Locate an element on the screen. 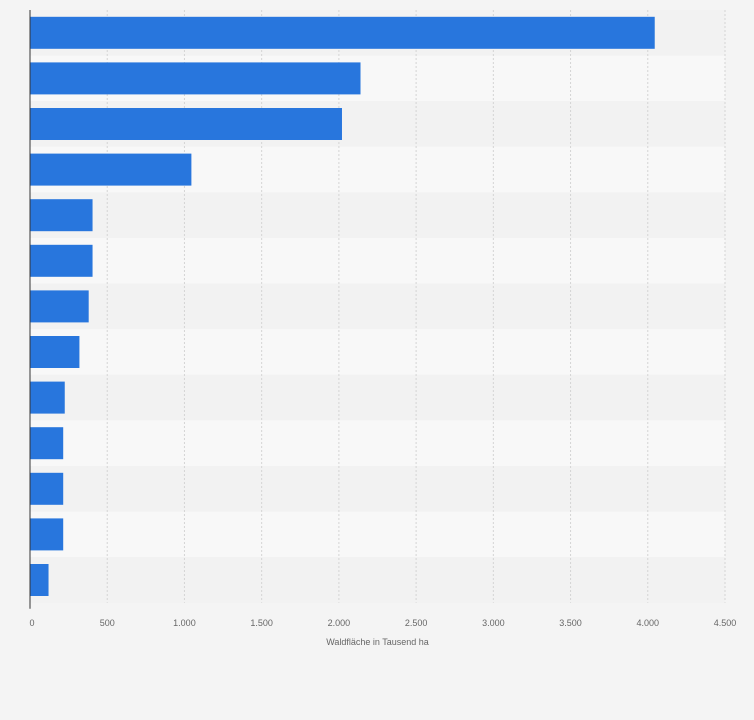 The width and height of the screenshot is (754, 720). x-tick-label: 1.000 is located at coordinates (184, 623).